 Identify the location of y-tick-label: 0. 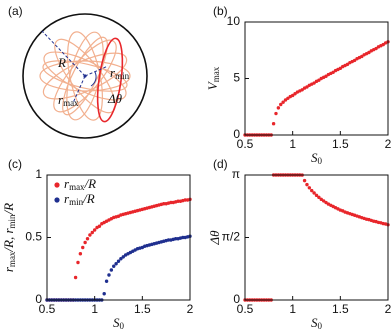
(236, 299).